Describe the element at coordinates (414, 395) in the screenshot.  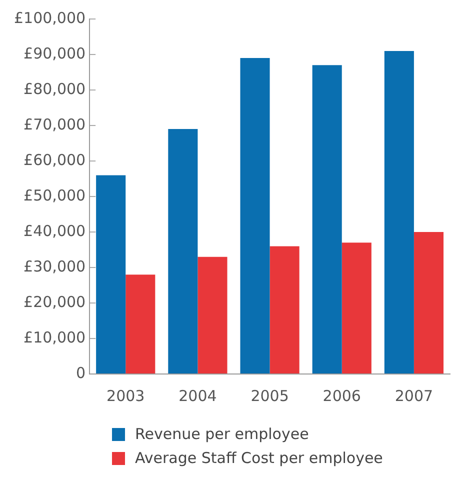
I see `x-tick-label: 2007` at that location.